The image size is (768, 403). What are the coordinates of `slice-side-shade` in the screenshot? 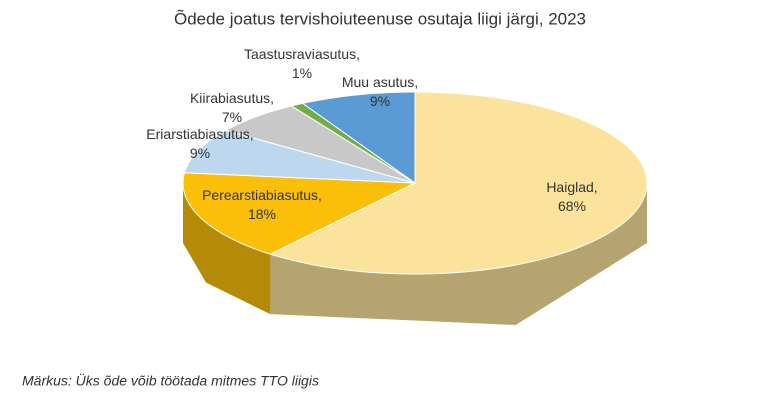 It's located at (227, 249).